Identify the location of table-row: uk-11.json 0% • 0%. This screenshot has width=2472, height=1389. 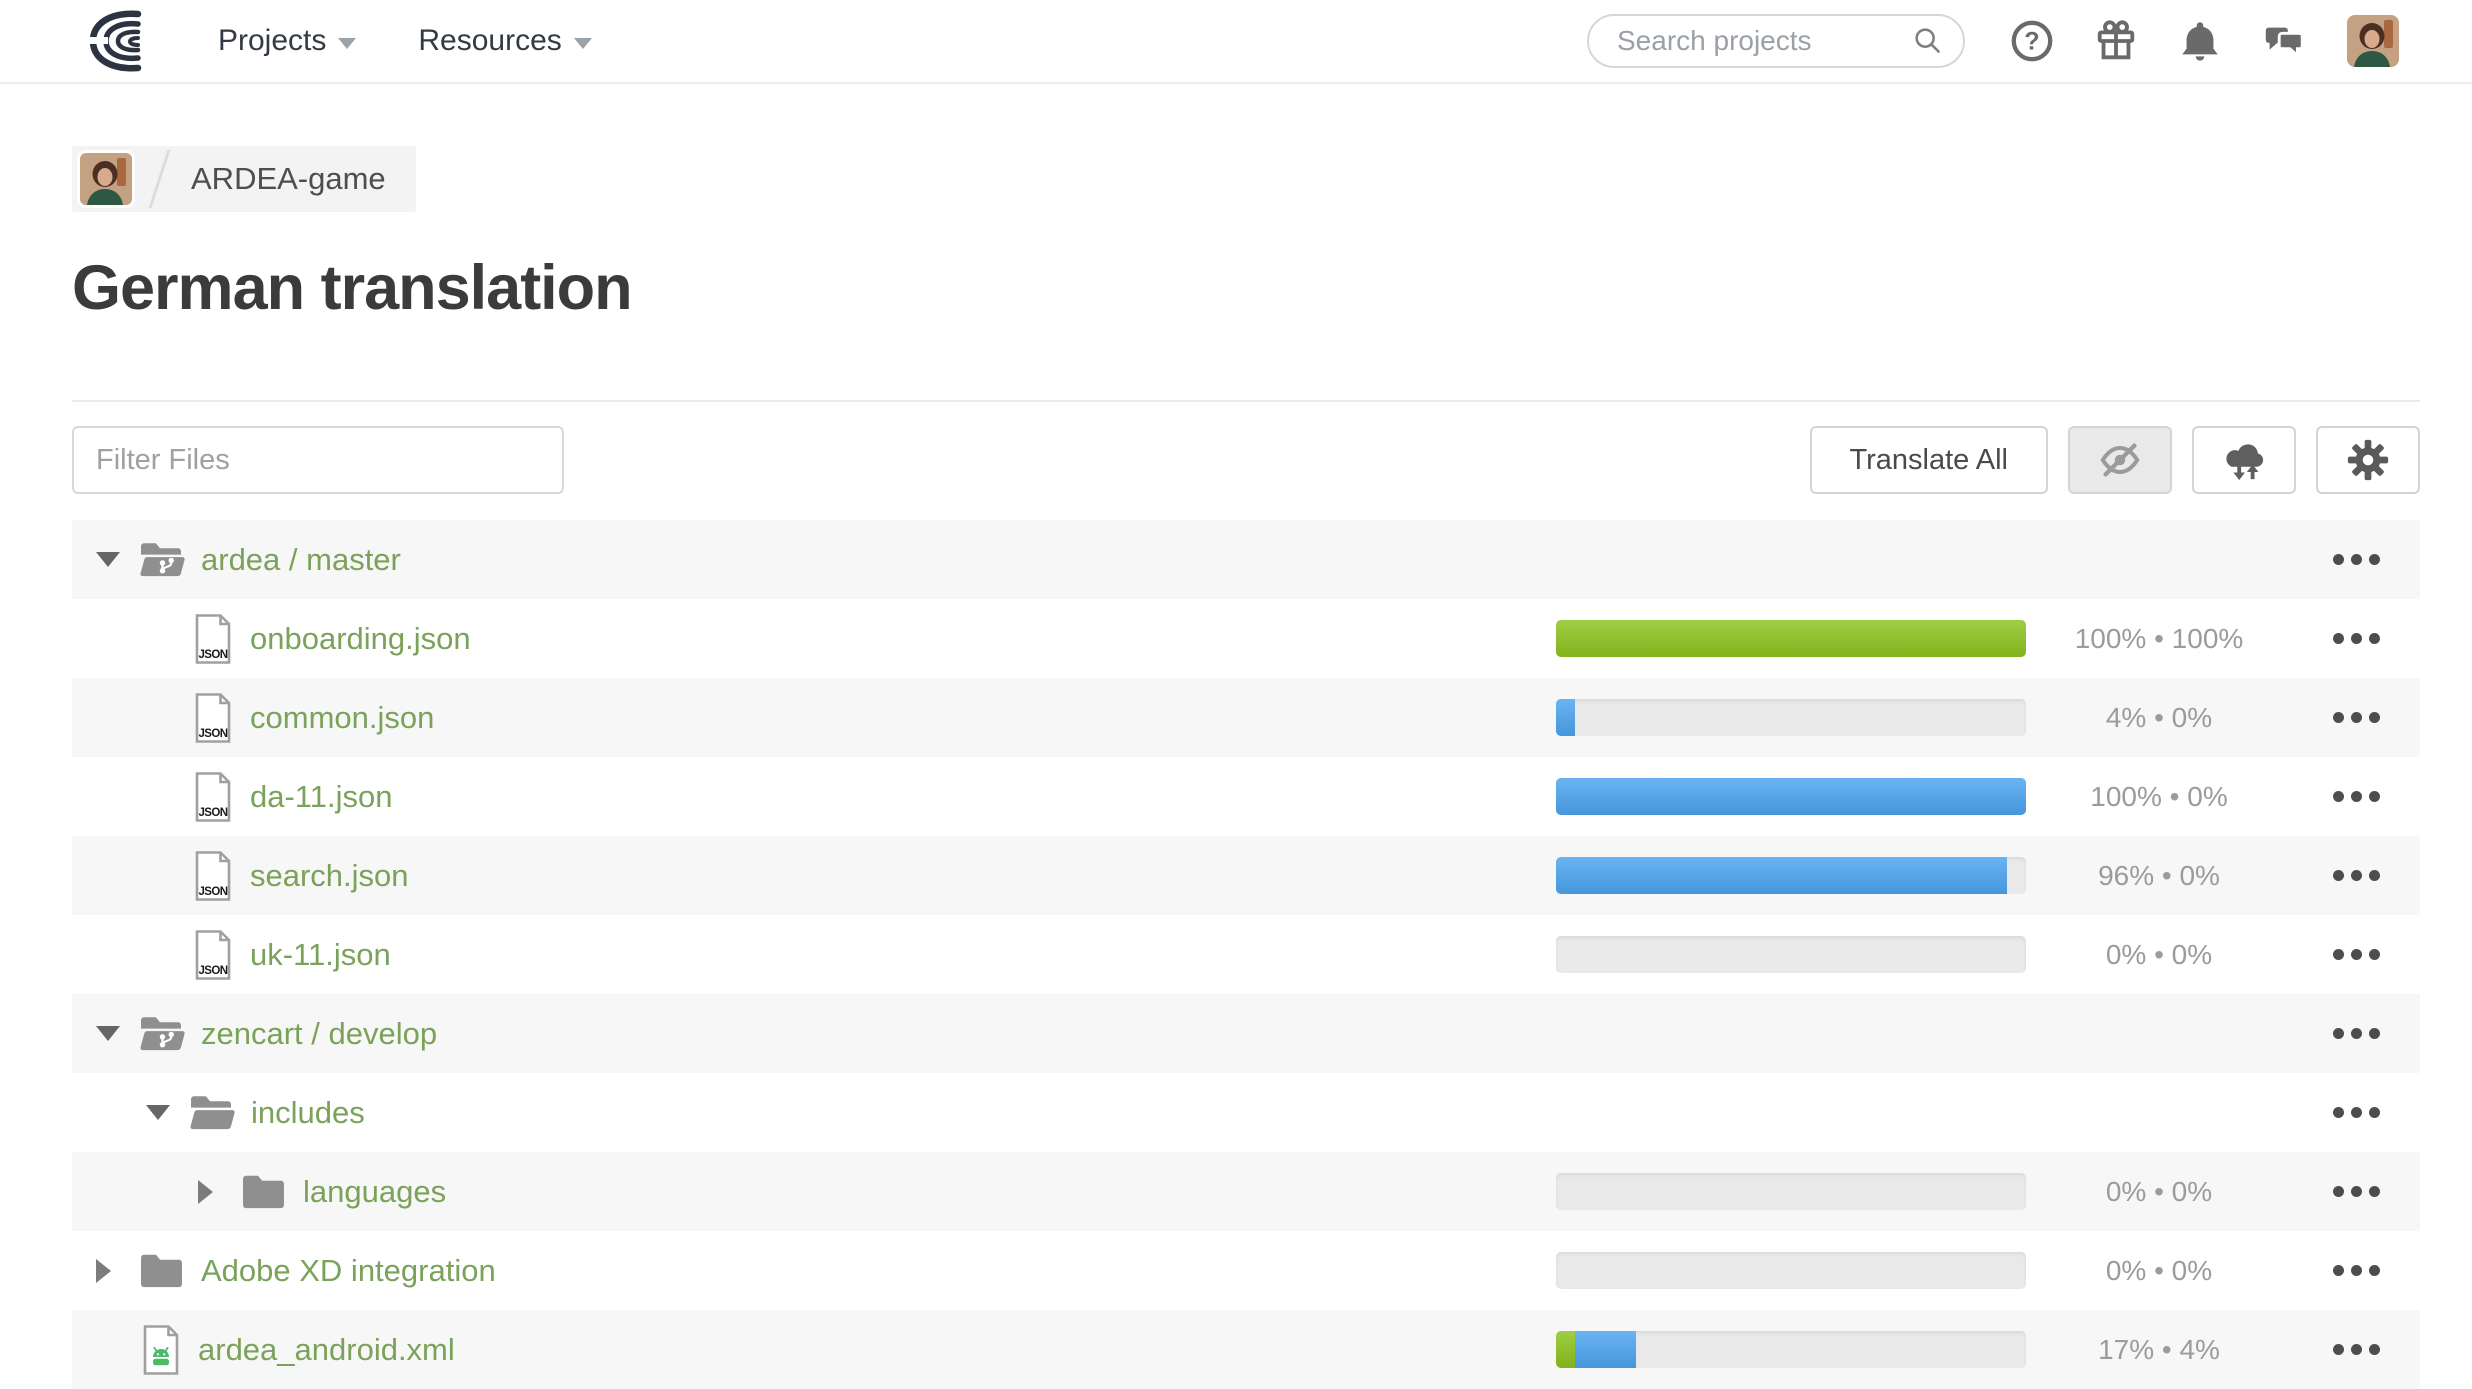
(1246, 954).